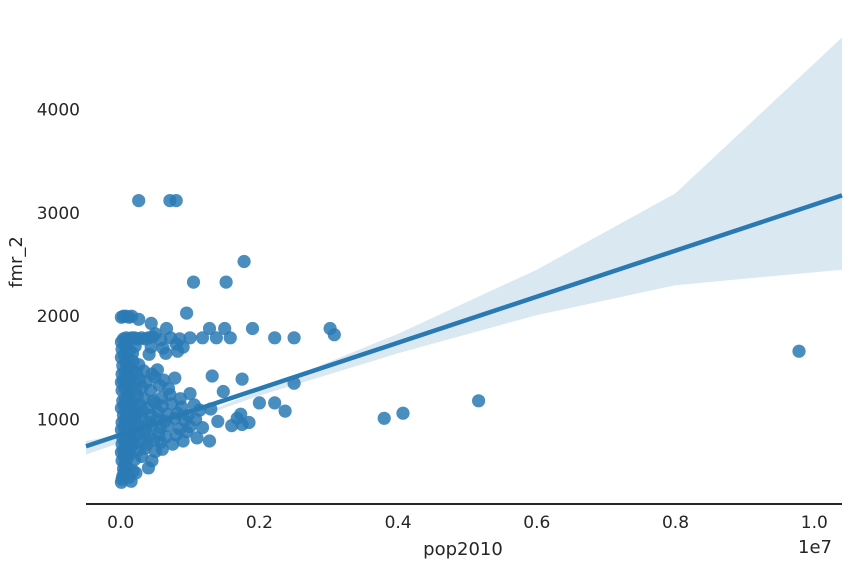  I want to click on x-tick-label: 0.4, so click(398, 523).